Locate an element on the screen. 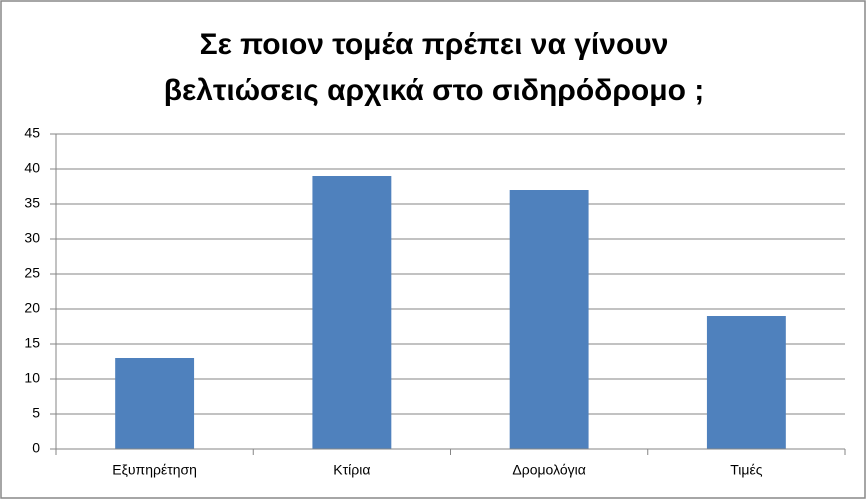  x-tick-label: Τιμές is located at coordinates (746, 470).